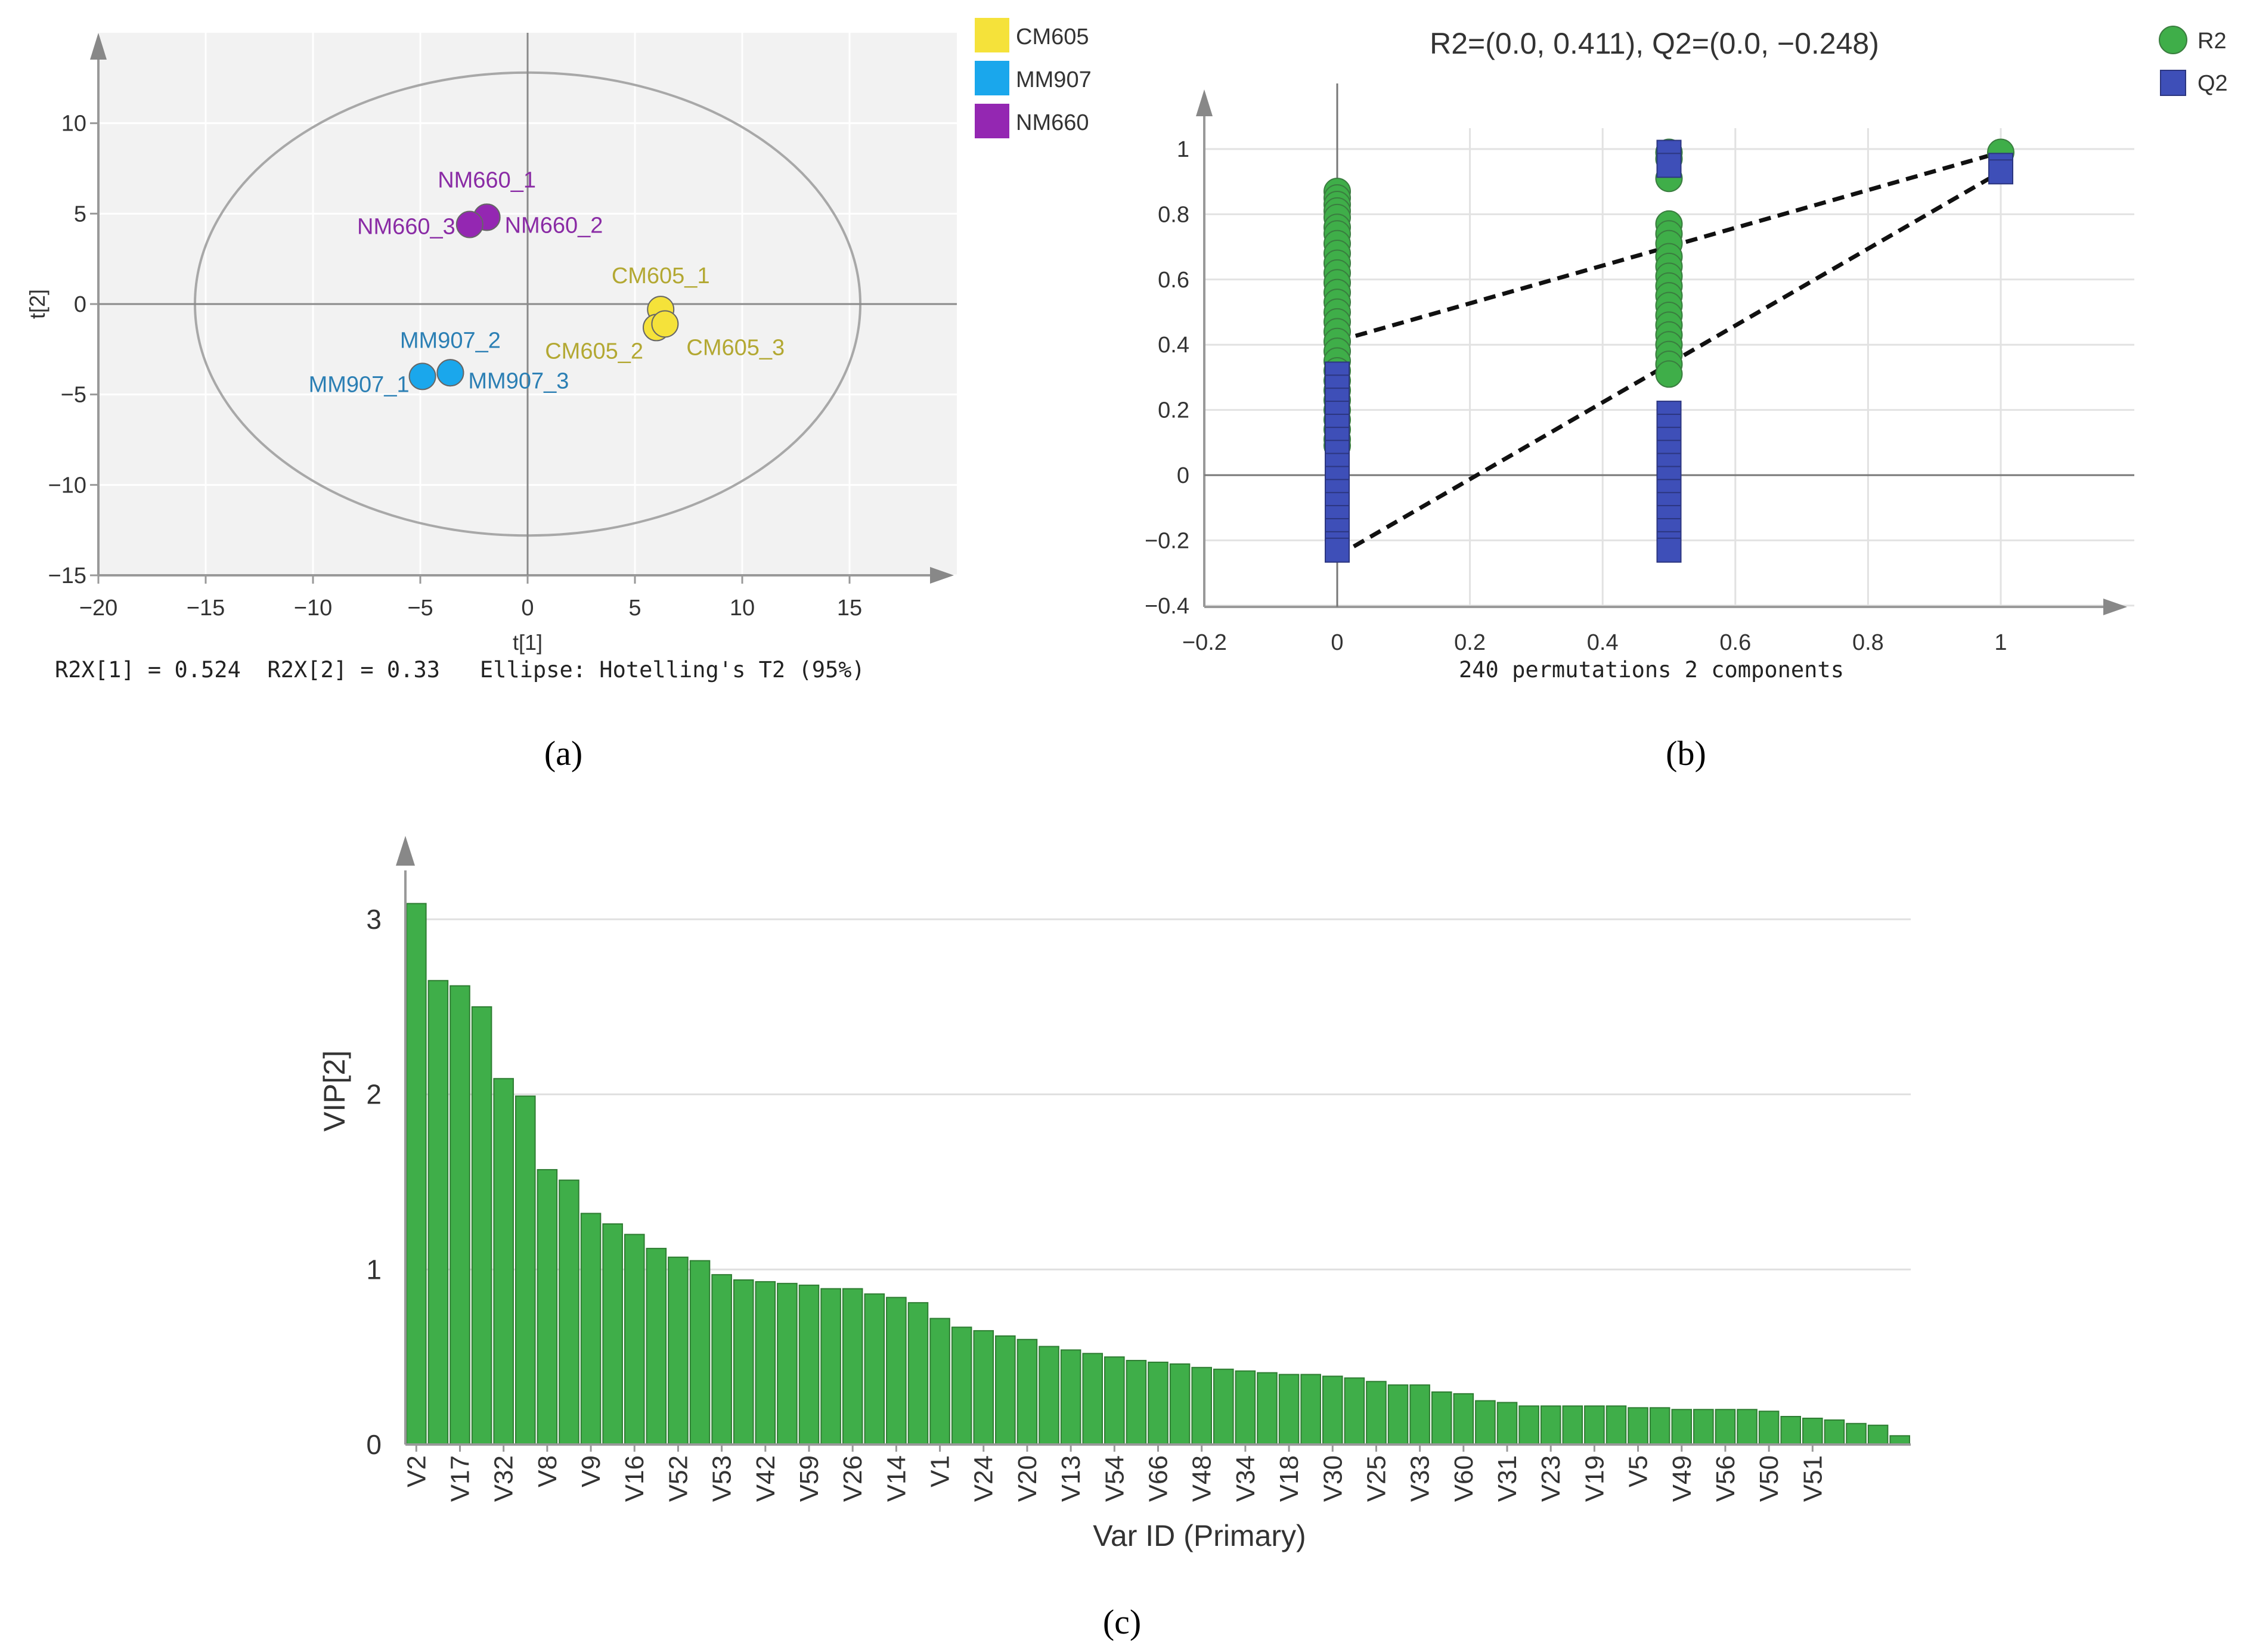  I want to click on panel-c-caption: (c), so click(1122, 1622).